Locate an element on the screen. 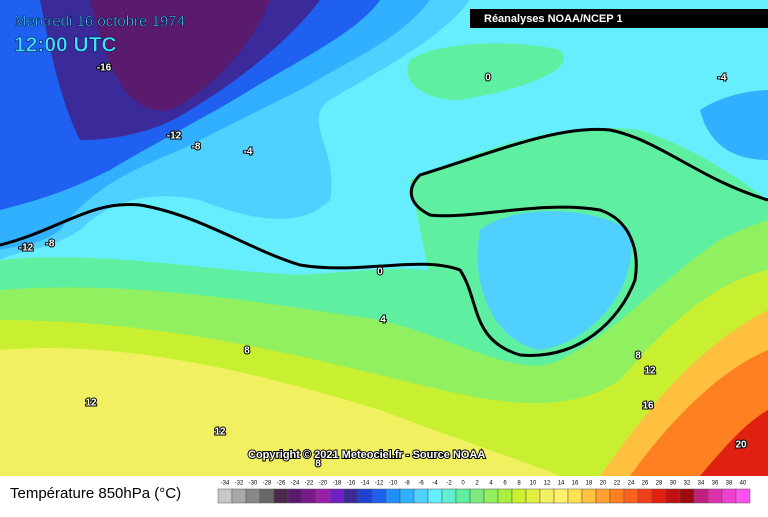 This screenshot has height=517, width=768. legend-tick-label: -28 is located at coordinates (267, 484).